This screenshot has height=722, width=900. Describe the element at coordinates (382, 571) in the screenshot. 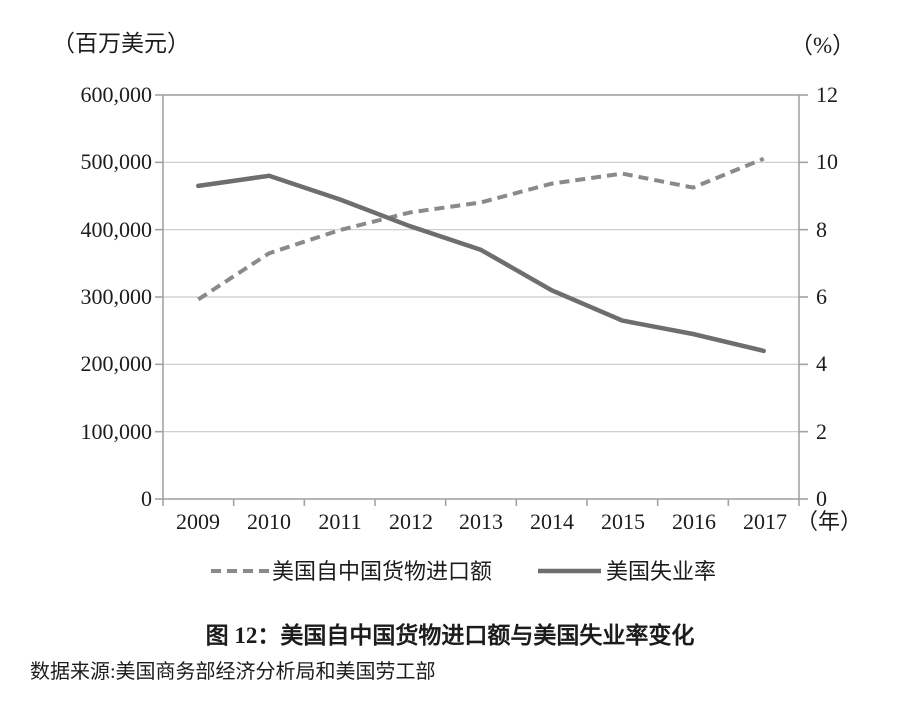

I see `legend-imports-label: 美国自中国货物进口额` at that location.